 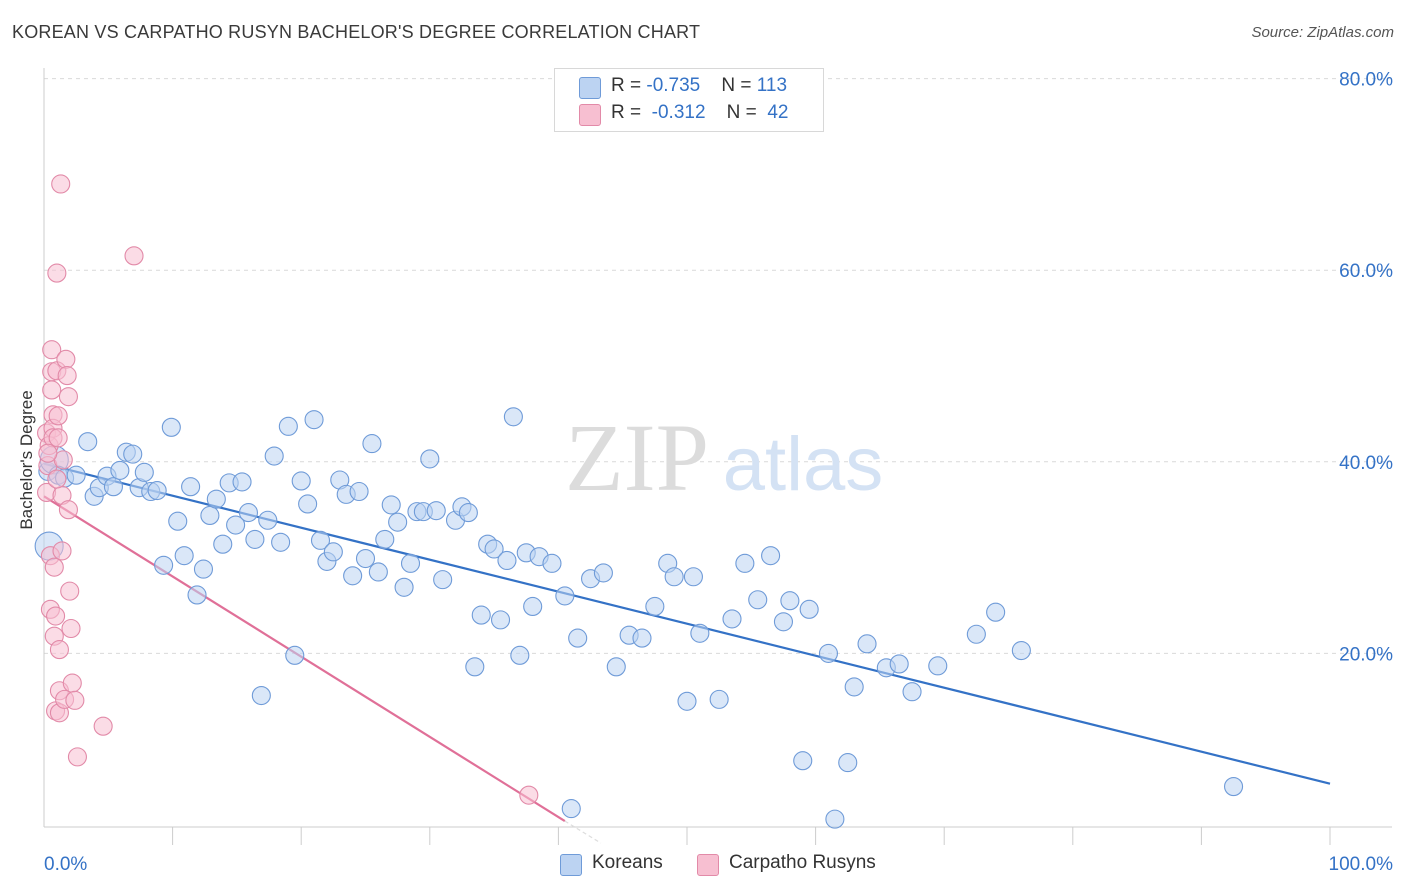 I want to click on source-label: Source: ZipAtlas.com, so click(x=1322, y=32).